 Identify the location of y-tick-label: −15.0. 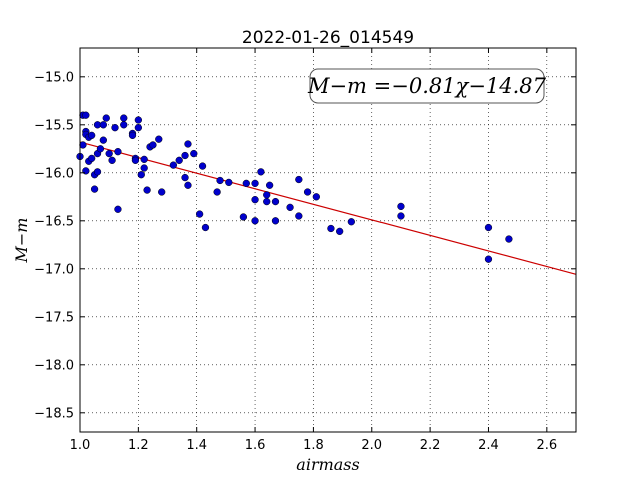
(54, 77).